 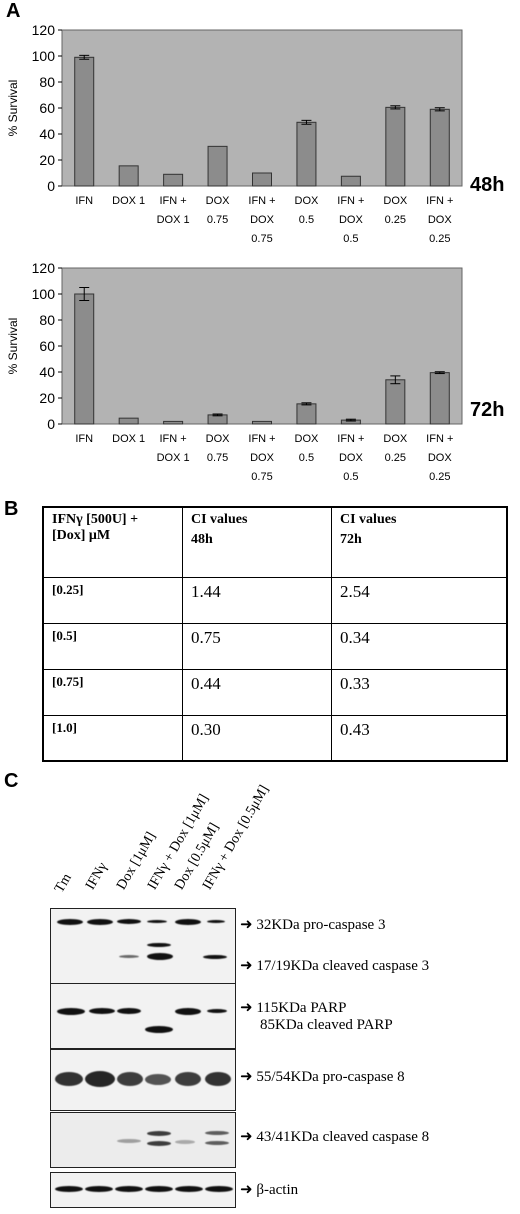 I want to click on label-text: 115KDa PARP, so click(x=301, y=1008).